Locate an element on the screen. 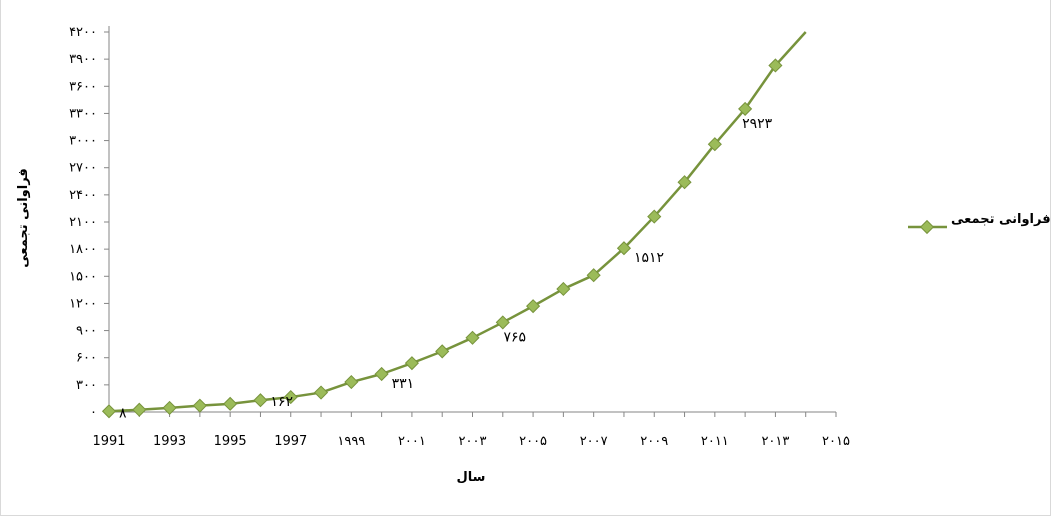 The height and width of the screenshot is (520, 1053). y-tick-label: ۳۶۰۰ is located at coordinates (83, 86).